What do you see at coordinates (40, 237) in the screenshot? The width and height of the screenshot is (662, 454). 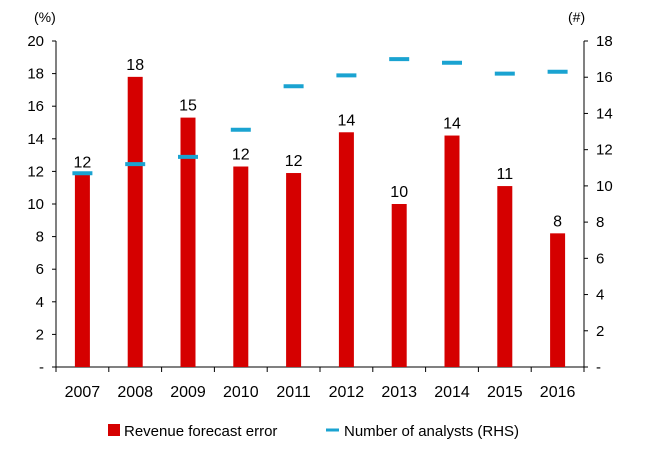 I see `y-left-tick-label: 8` at bounding box center [40, 237].